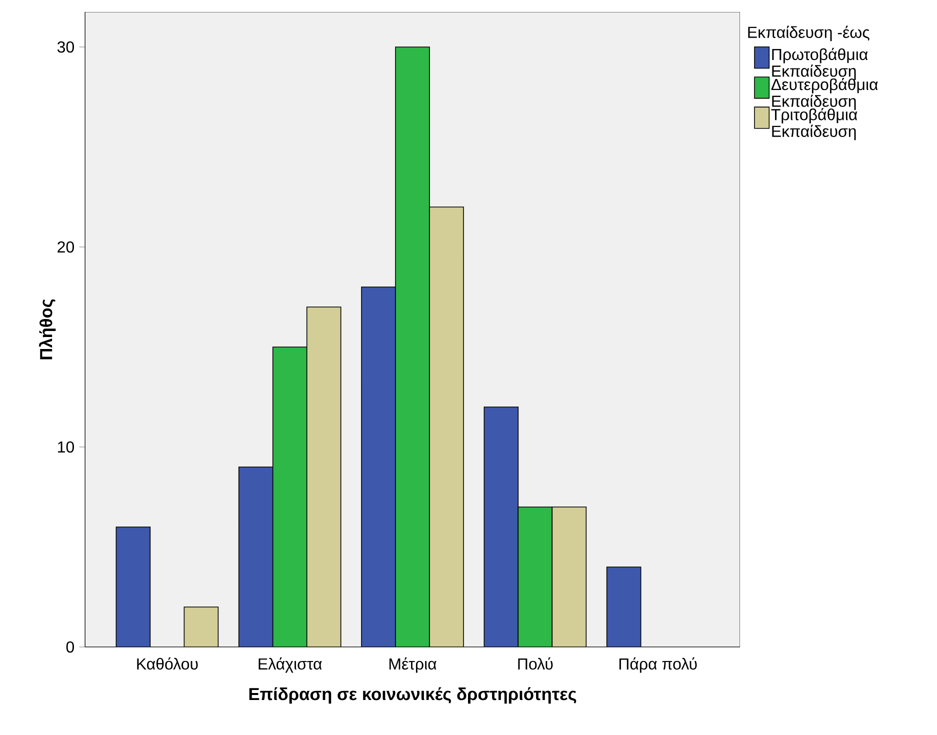  I want to click on x-tick-label: Πολύ, so click(535, 663).